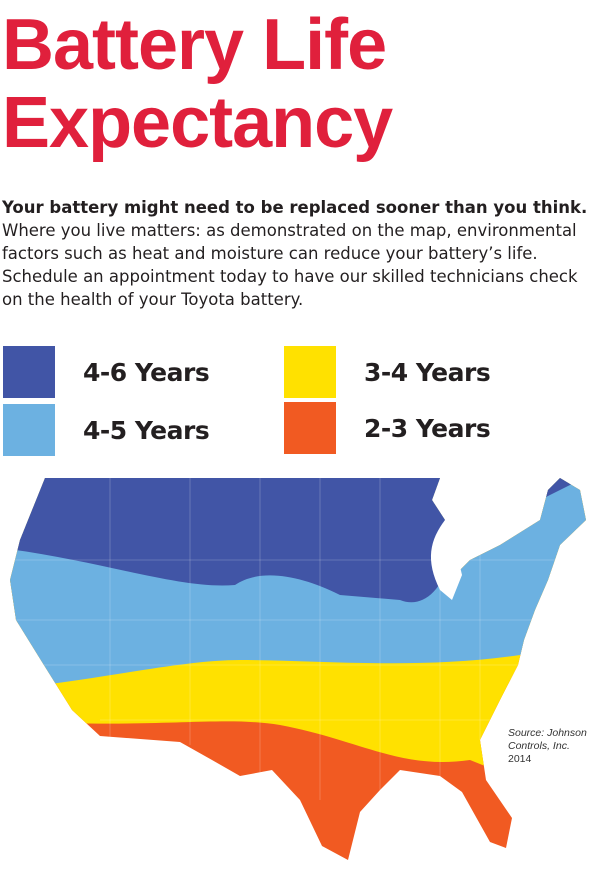 This screenshot has width=600, height=875. I want to click on source-line-2: Controls, Inc., so click(539, 746).